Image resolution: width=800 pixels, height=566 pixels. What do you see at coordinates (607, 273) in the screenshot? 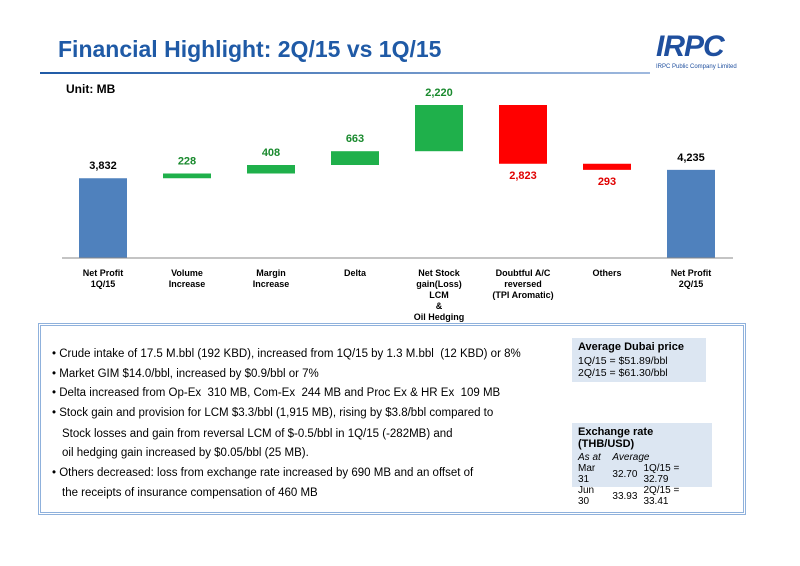
I see `category-label: Others` at bounding box center [607, 273].